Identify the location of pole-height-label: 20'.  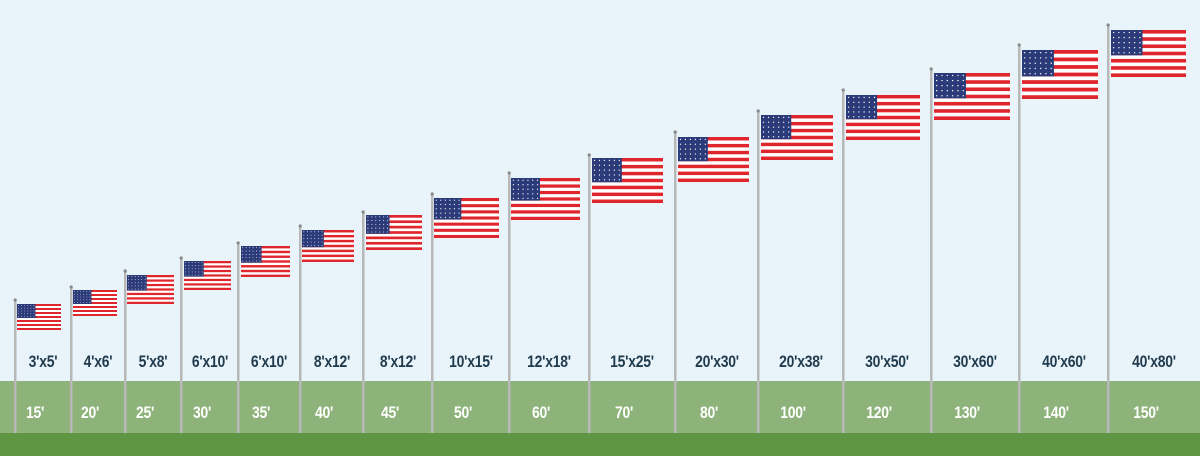
(90, 412).